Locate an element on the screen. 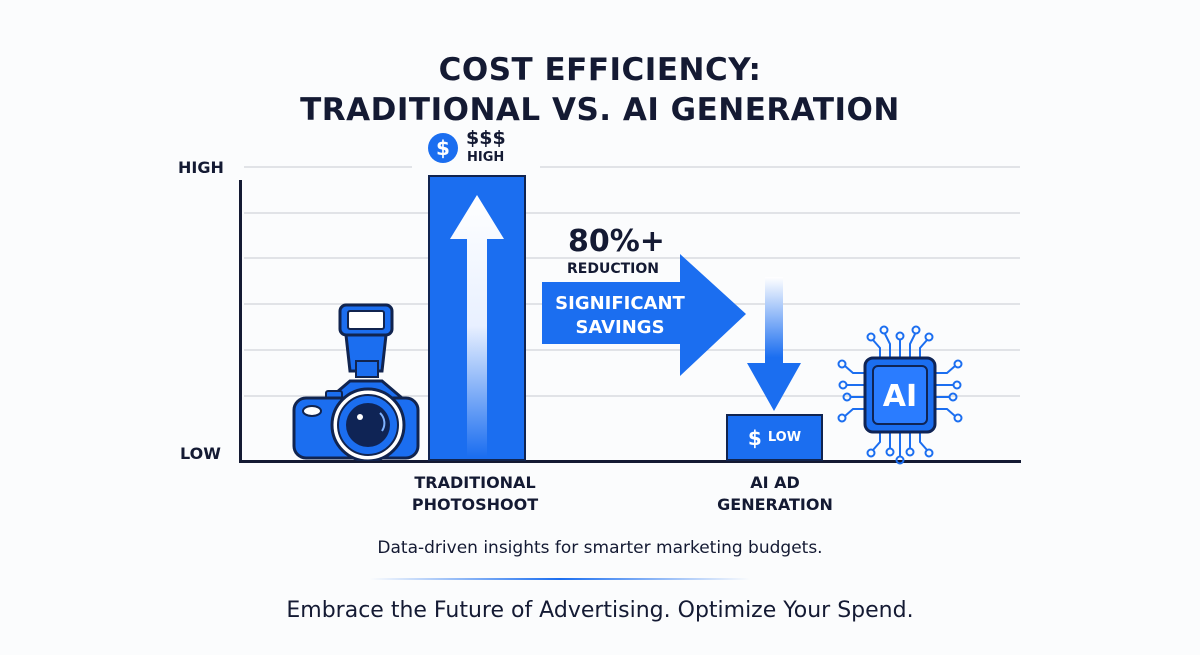 This screenshot has width=1200, height=655. bar-traditional-photoshoot is located at coordinates (477, 318).